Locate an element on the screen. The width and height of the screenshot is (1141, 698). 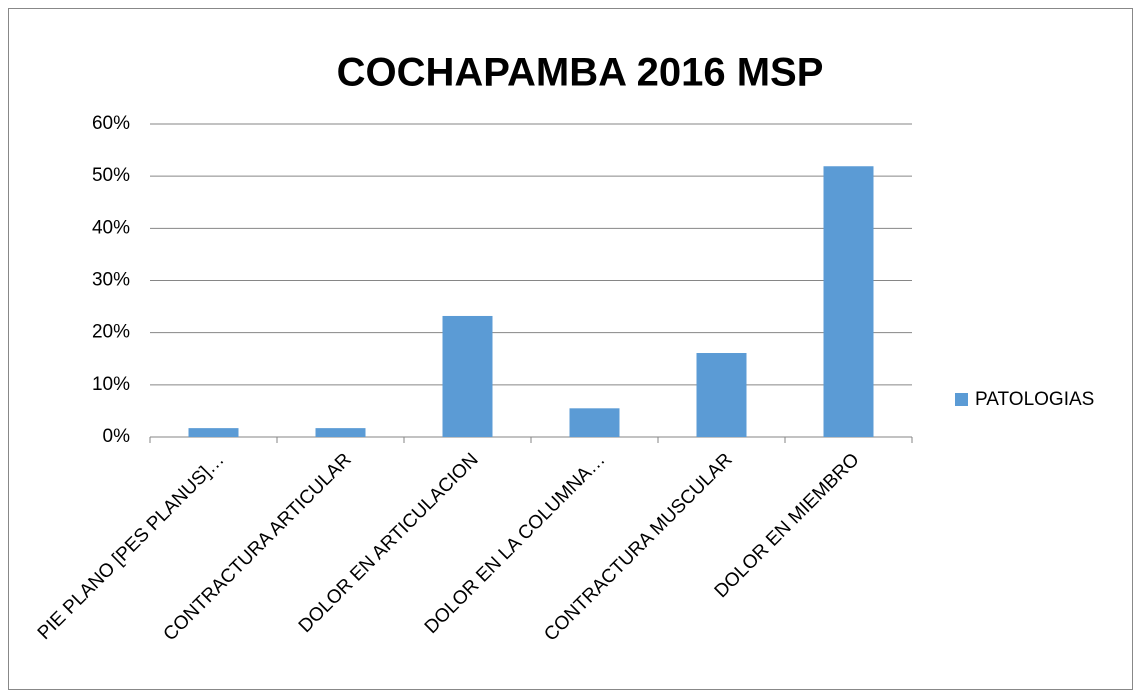
y-tick-label: 20% is located at coordinates (111, 332).